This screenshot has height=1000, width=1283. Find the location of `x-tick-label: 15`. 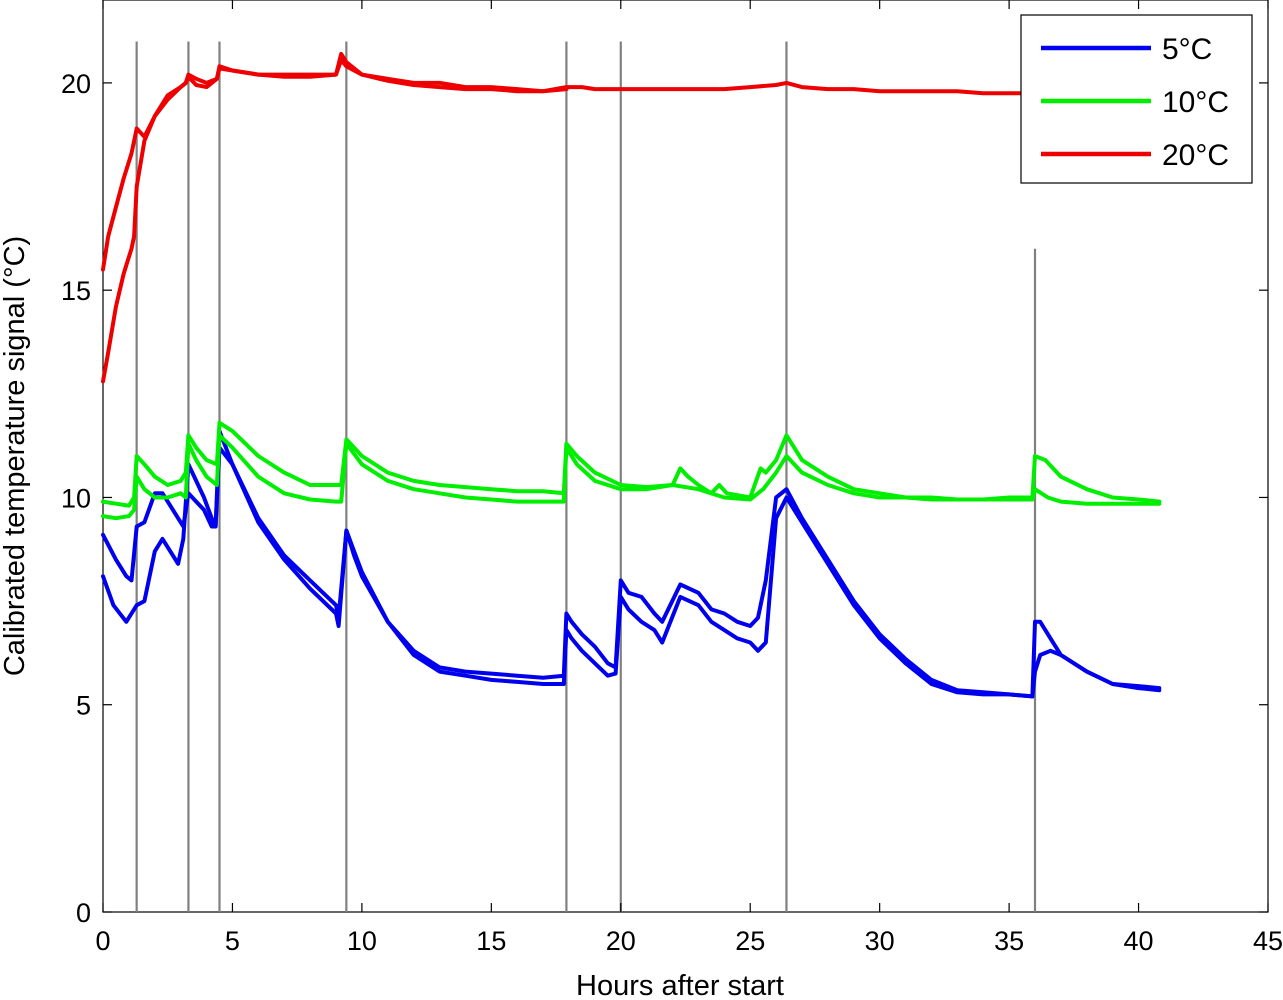

x-tick-label: 15 is located at coordinates (491, 941).